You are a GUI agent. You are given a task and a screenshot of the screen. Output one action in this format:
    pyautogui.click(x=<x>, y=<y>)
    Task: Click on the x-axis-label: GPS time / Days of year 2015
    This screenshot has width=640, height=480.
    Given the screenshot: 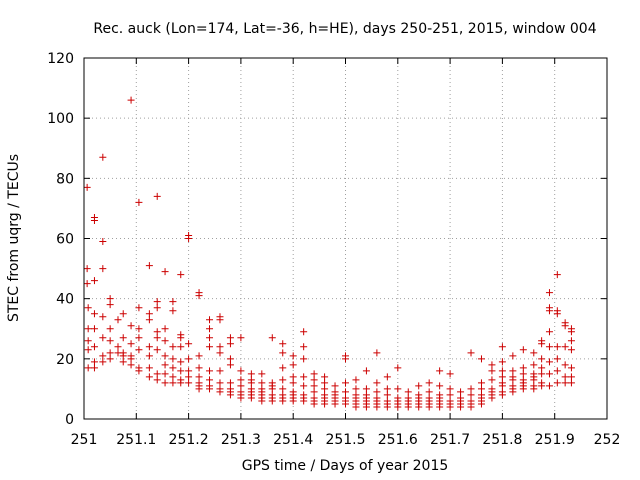 What is the action you would take?
    pyautogui.click(x=345, y=466)
    